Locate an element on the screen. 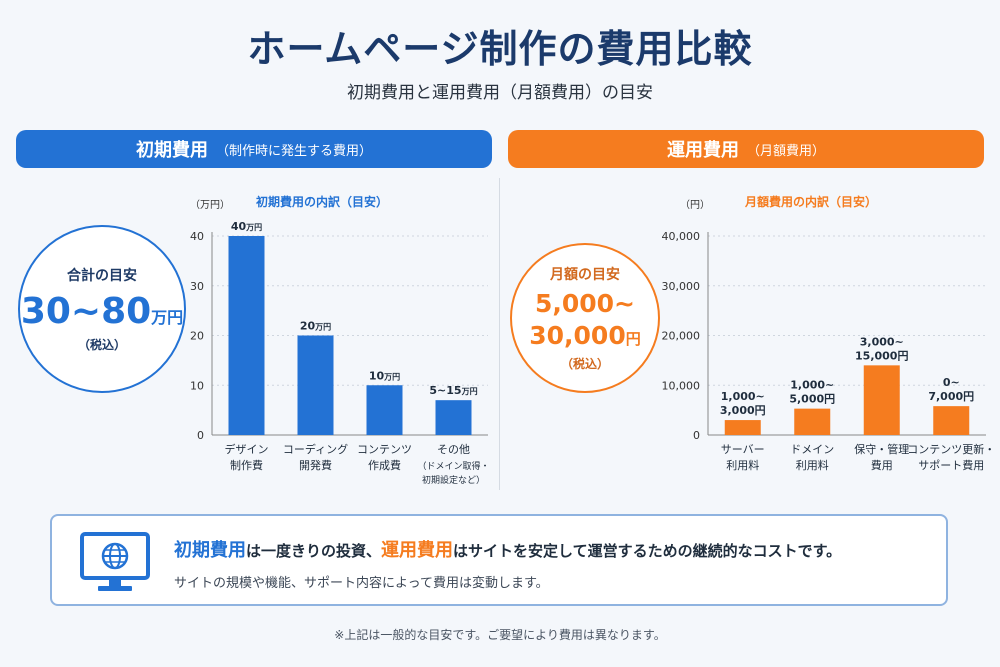 The height and width of the screenshot is (667, 1000). initial-cost-header: 初期費用 （制作時に発生する費用） is located at coordinates (254, 149).